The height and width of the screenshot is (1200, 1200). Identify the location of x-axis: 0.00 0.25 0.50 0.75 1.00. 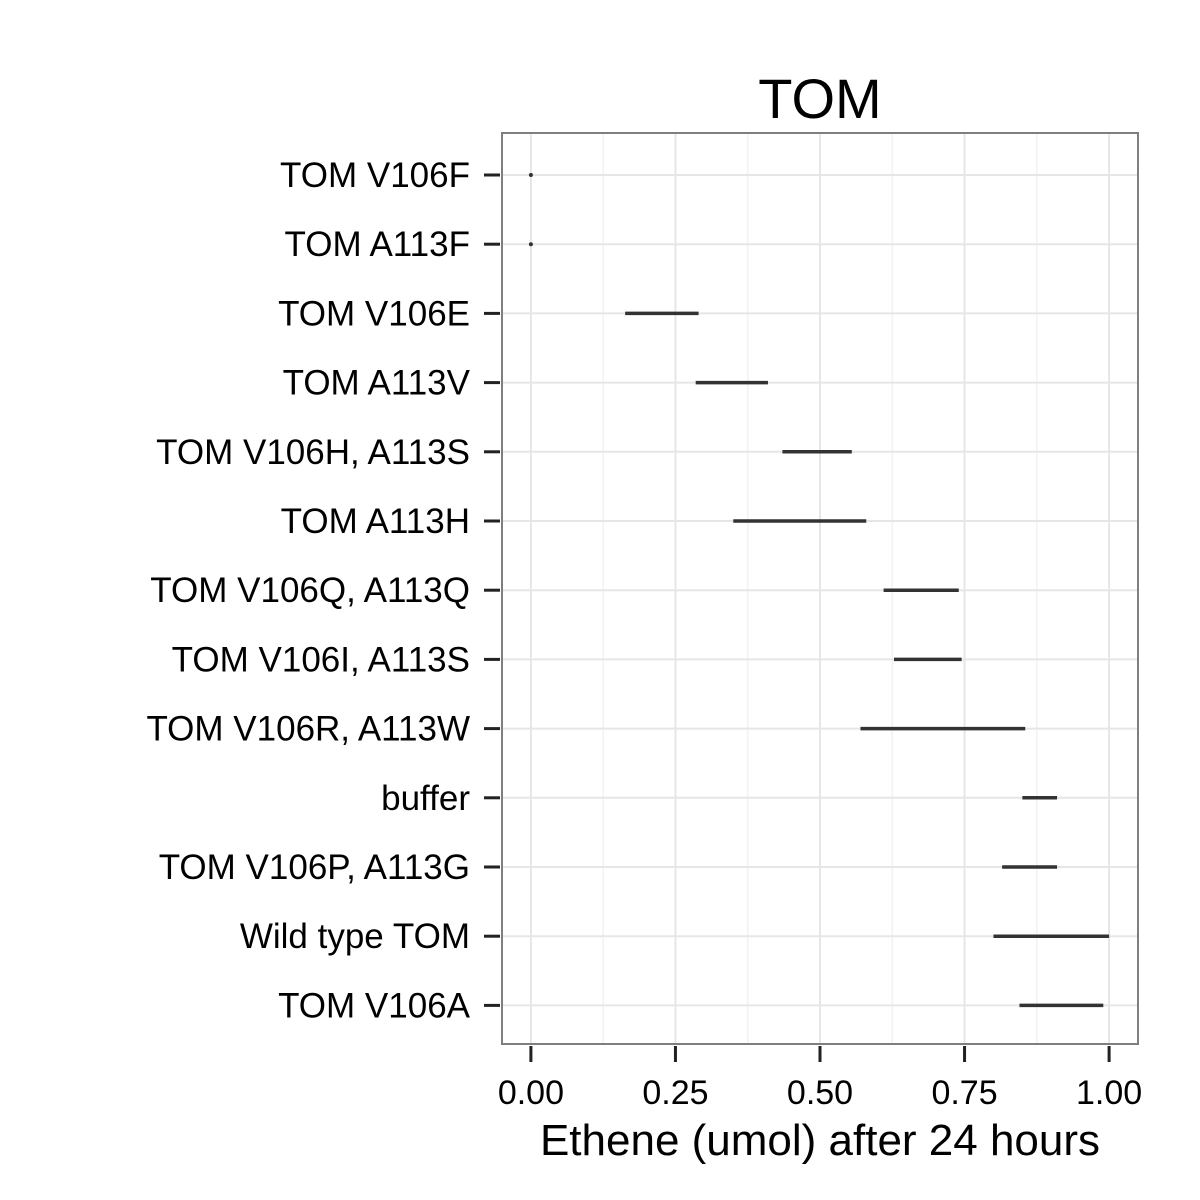
(820, 1079).